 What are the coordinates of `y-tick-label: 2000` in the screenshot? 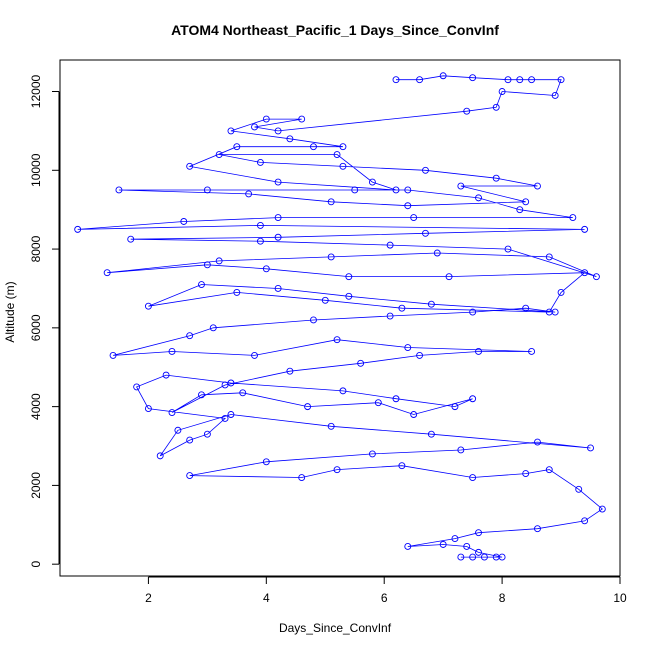 It's located at (36, 485).